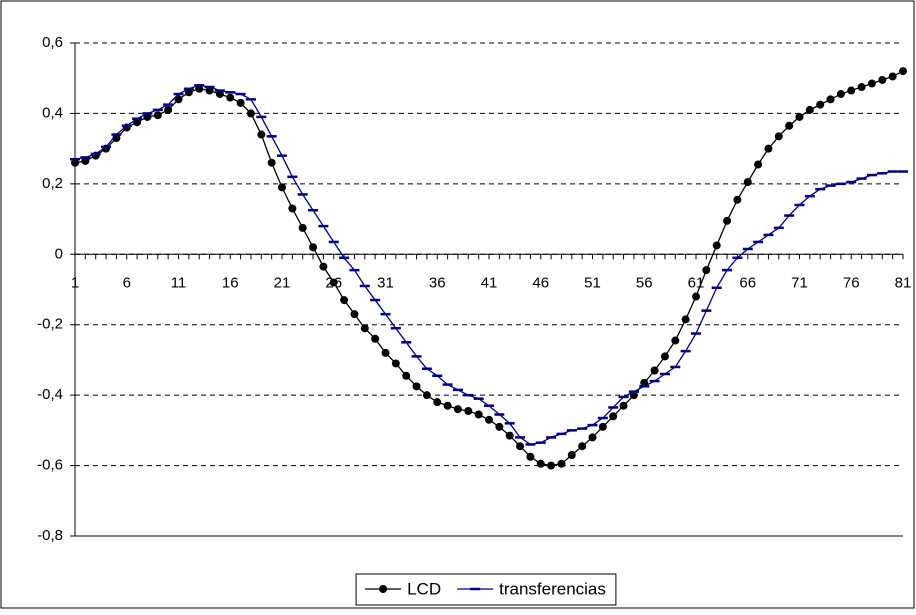  I want to click on y-tick-label: 0, so click(59, 253).